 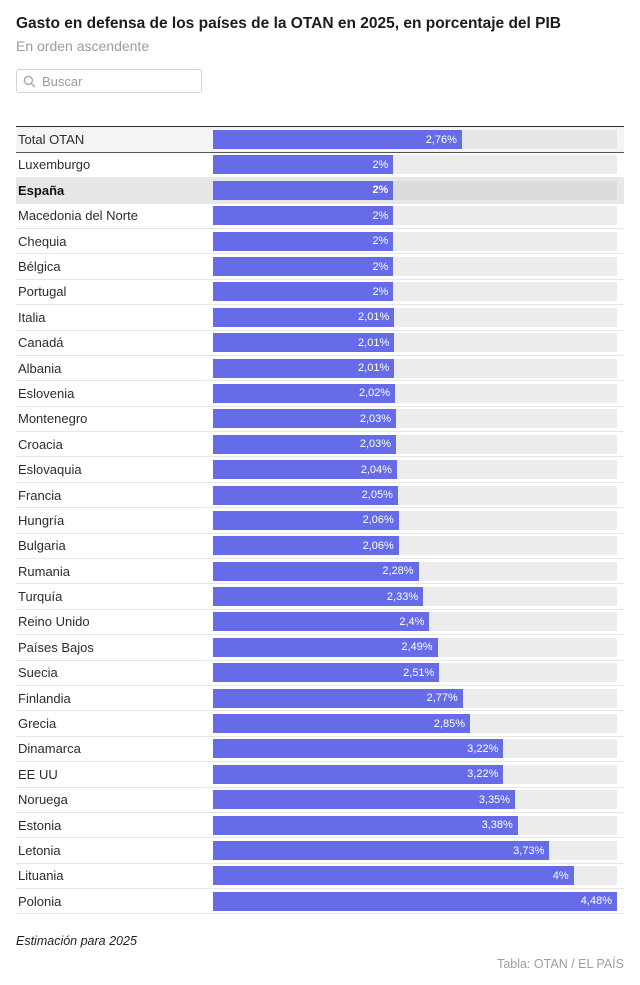 What do you see at coordinates (83, 46) in the screenshot?
I see `chart-subtitle: En orden ascendente` at bounding box center [83, 46].